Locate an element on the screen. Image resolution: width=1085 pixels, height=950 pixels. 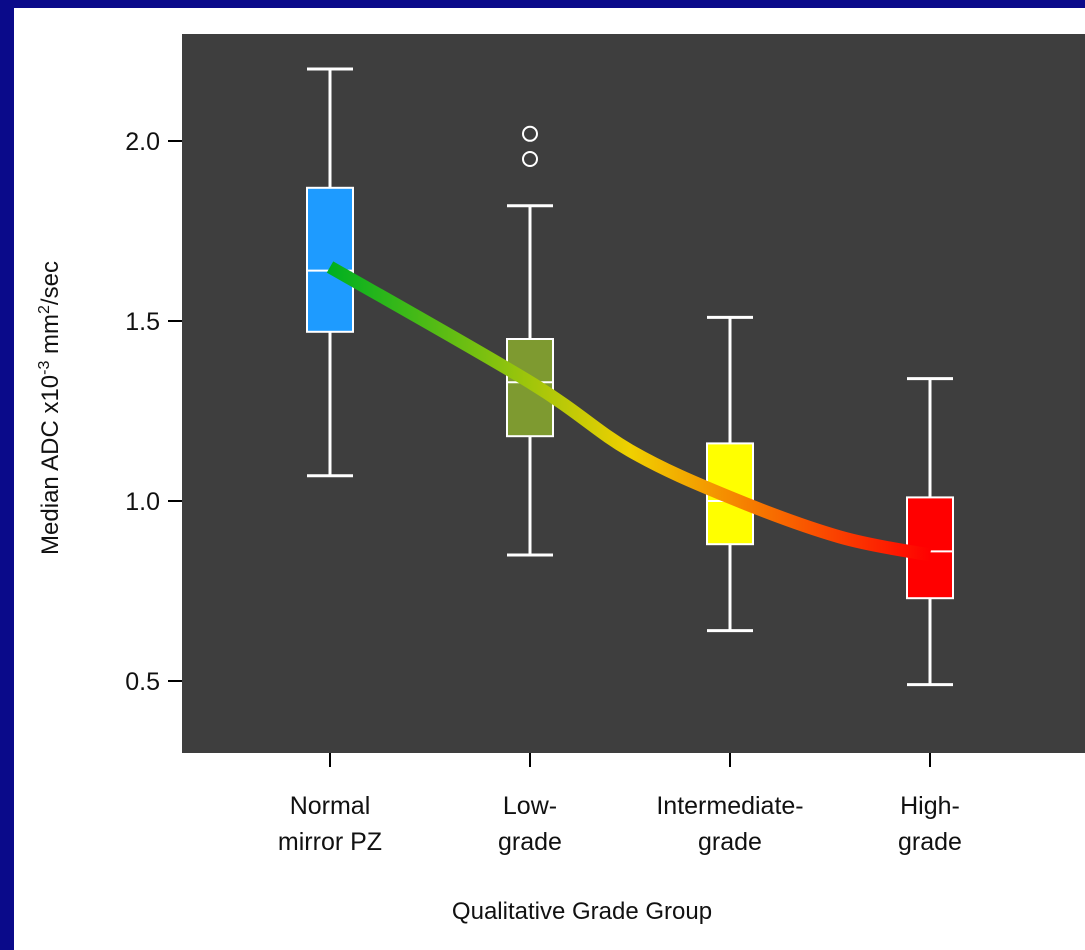
x-tick-label: Low-grade is located at coordinates (530, 824).